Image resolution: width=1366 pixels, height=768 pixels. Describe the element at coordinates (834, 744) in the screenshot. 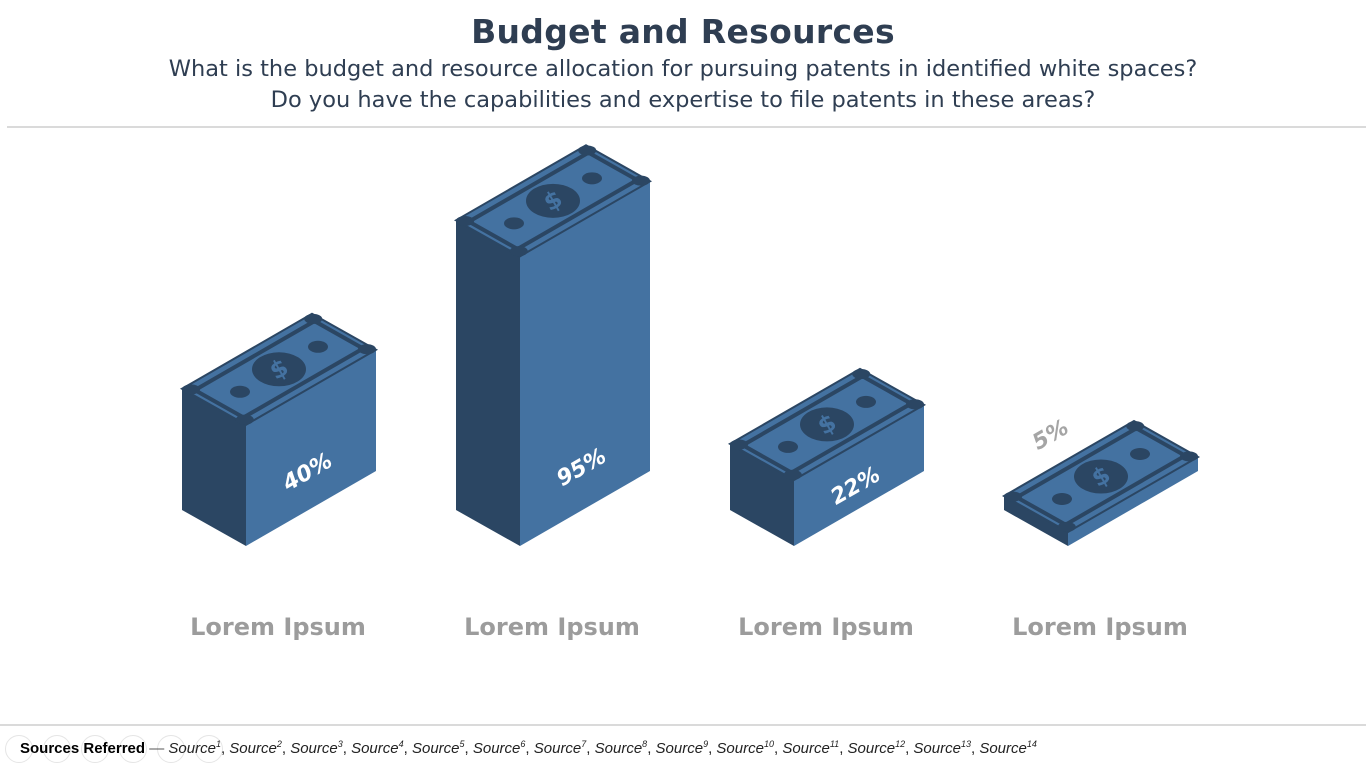

I see `source-number: 11` at that location.